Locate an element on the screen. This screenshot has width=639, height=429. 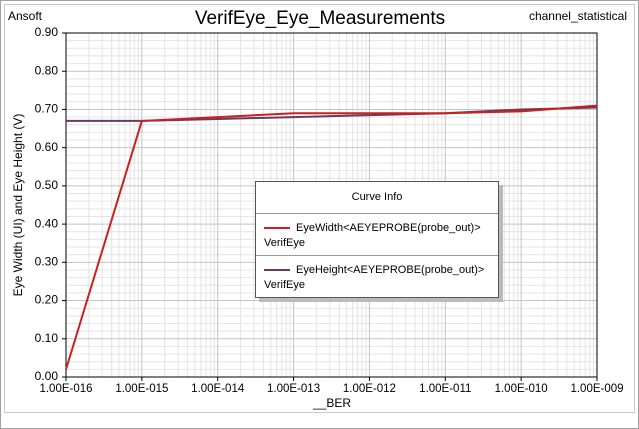
y-axis-label: Eye Width (UI) and Eye Height (V) is located at coordinates (18, 205).